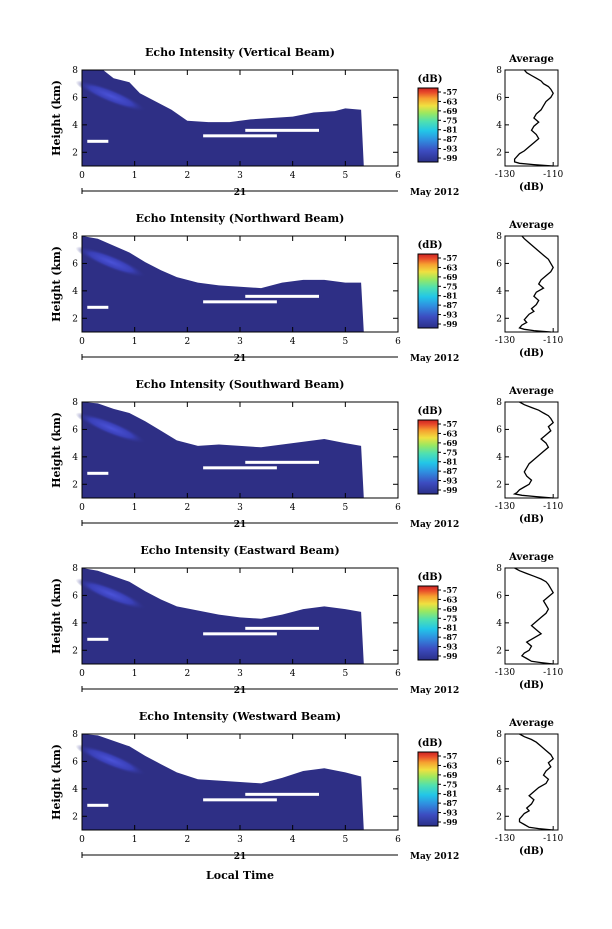  What do you see at coordinates (499, 485) in the screenshot?
I see `profile-y-tick-label: 2` at bounding box center [499, 485].